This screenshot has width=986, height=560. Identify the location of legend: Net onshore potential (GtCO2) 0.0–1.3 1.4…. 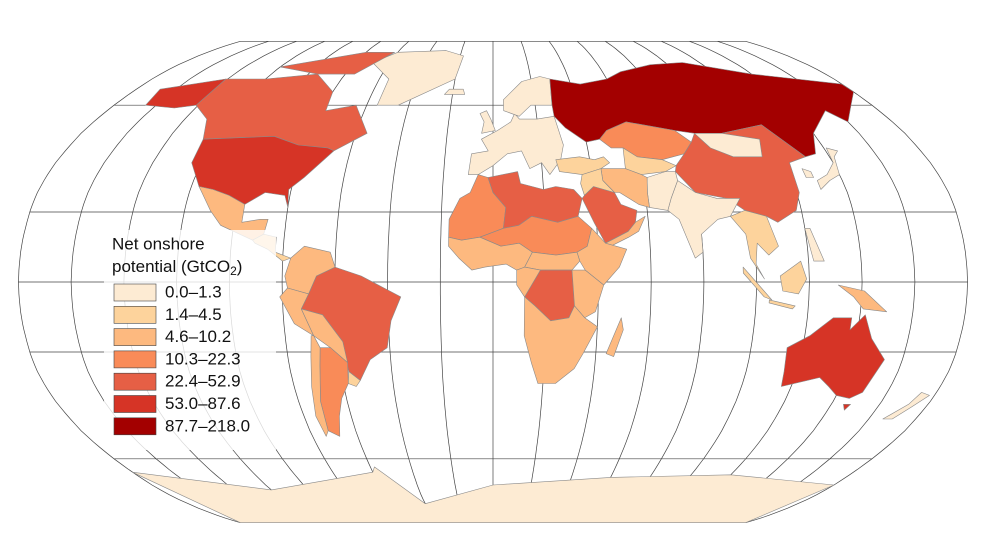
(190, 340).